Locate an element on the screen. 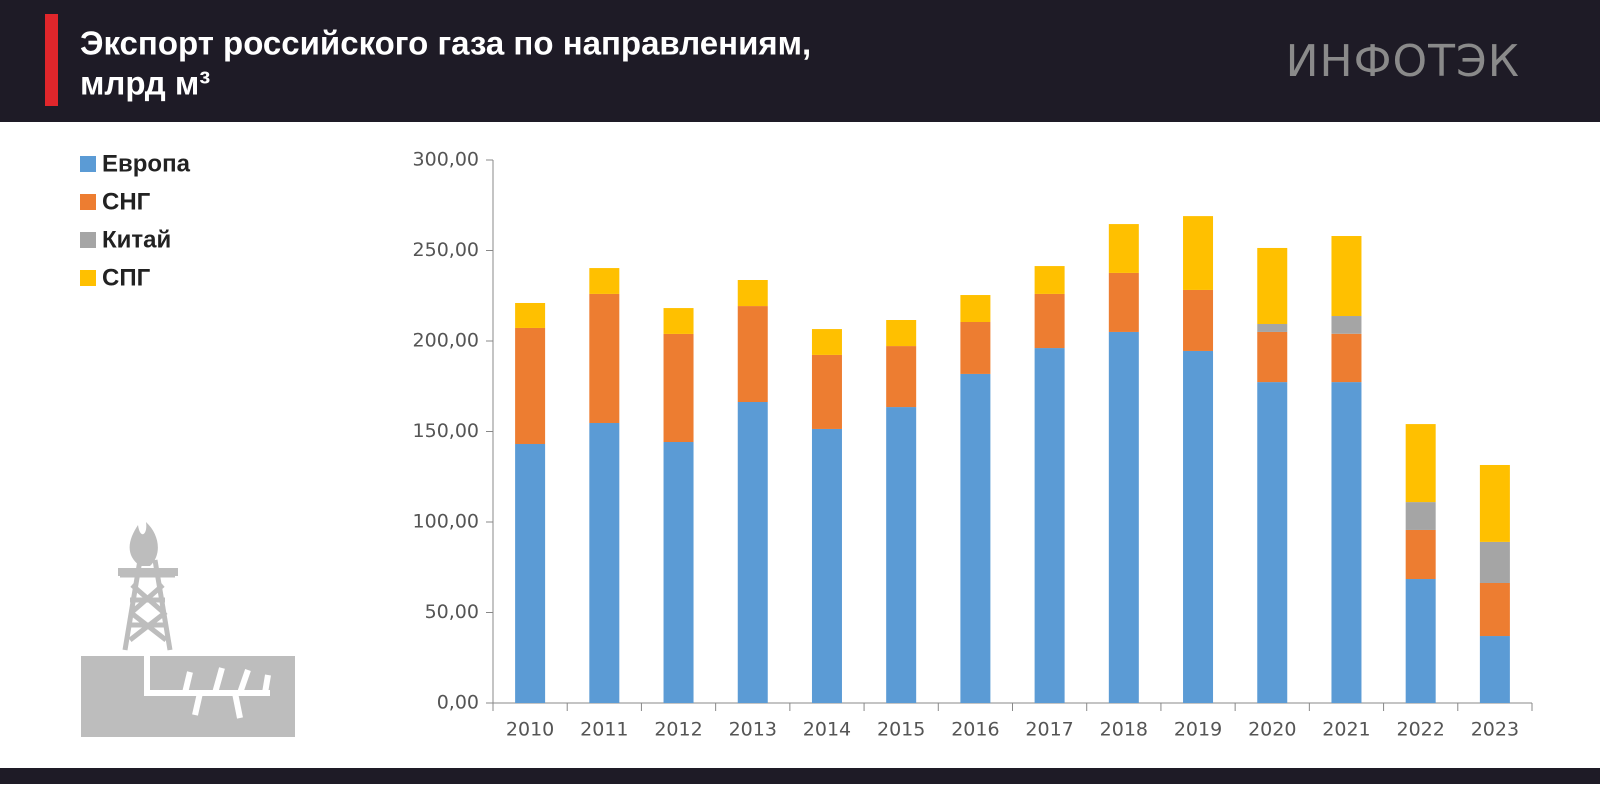  x-tick-label: 2013 is located at coordinates (753, 730).